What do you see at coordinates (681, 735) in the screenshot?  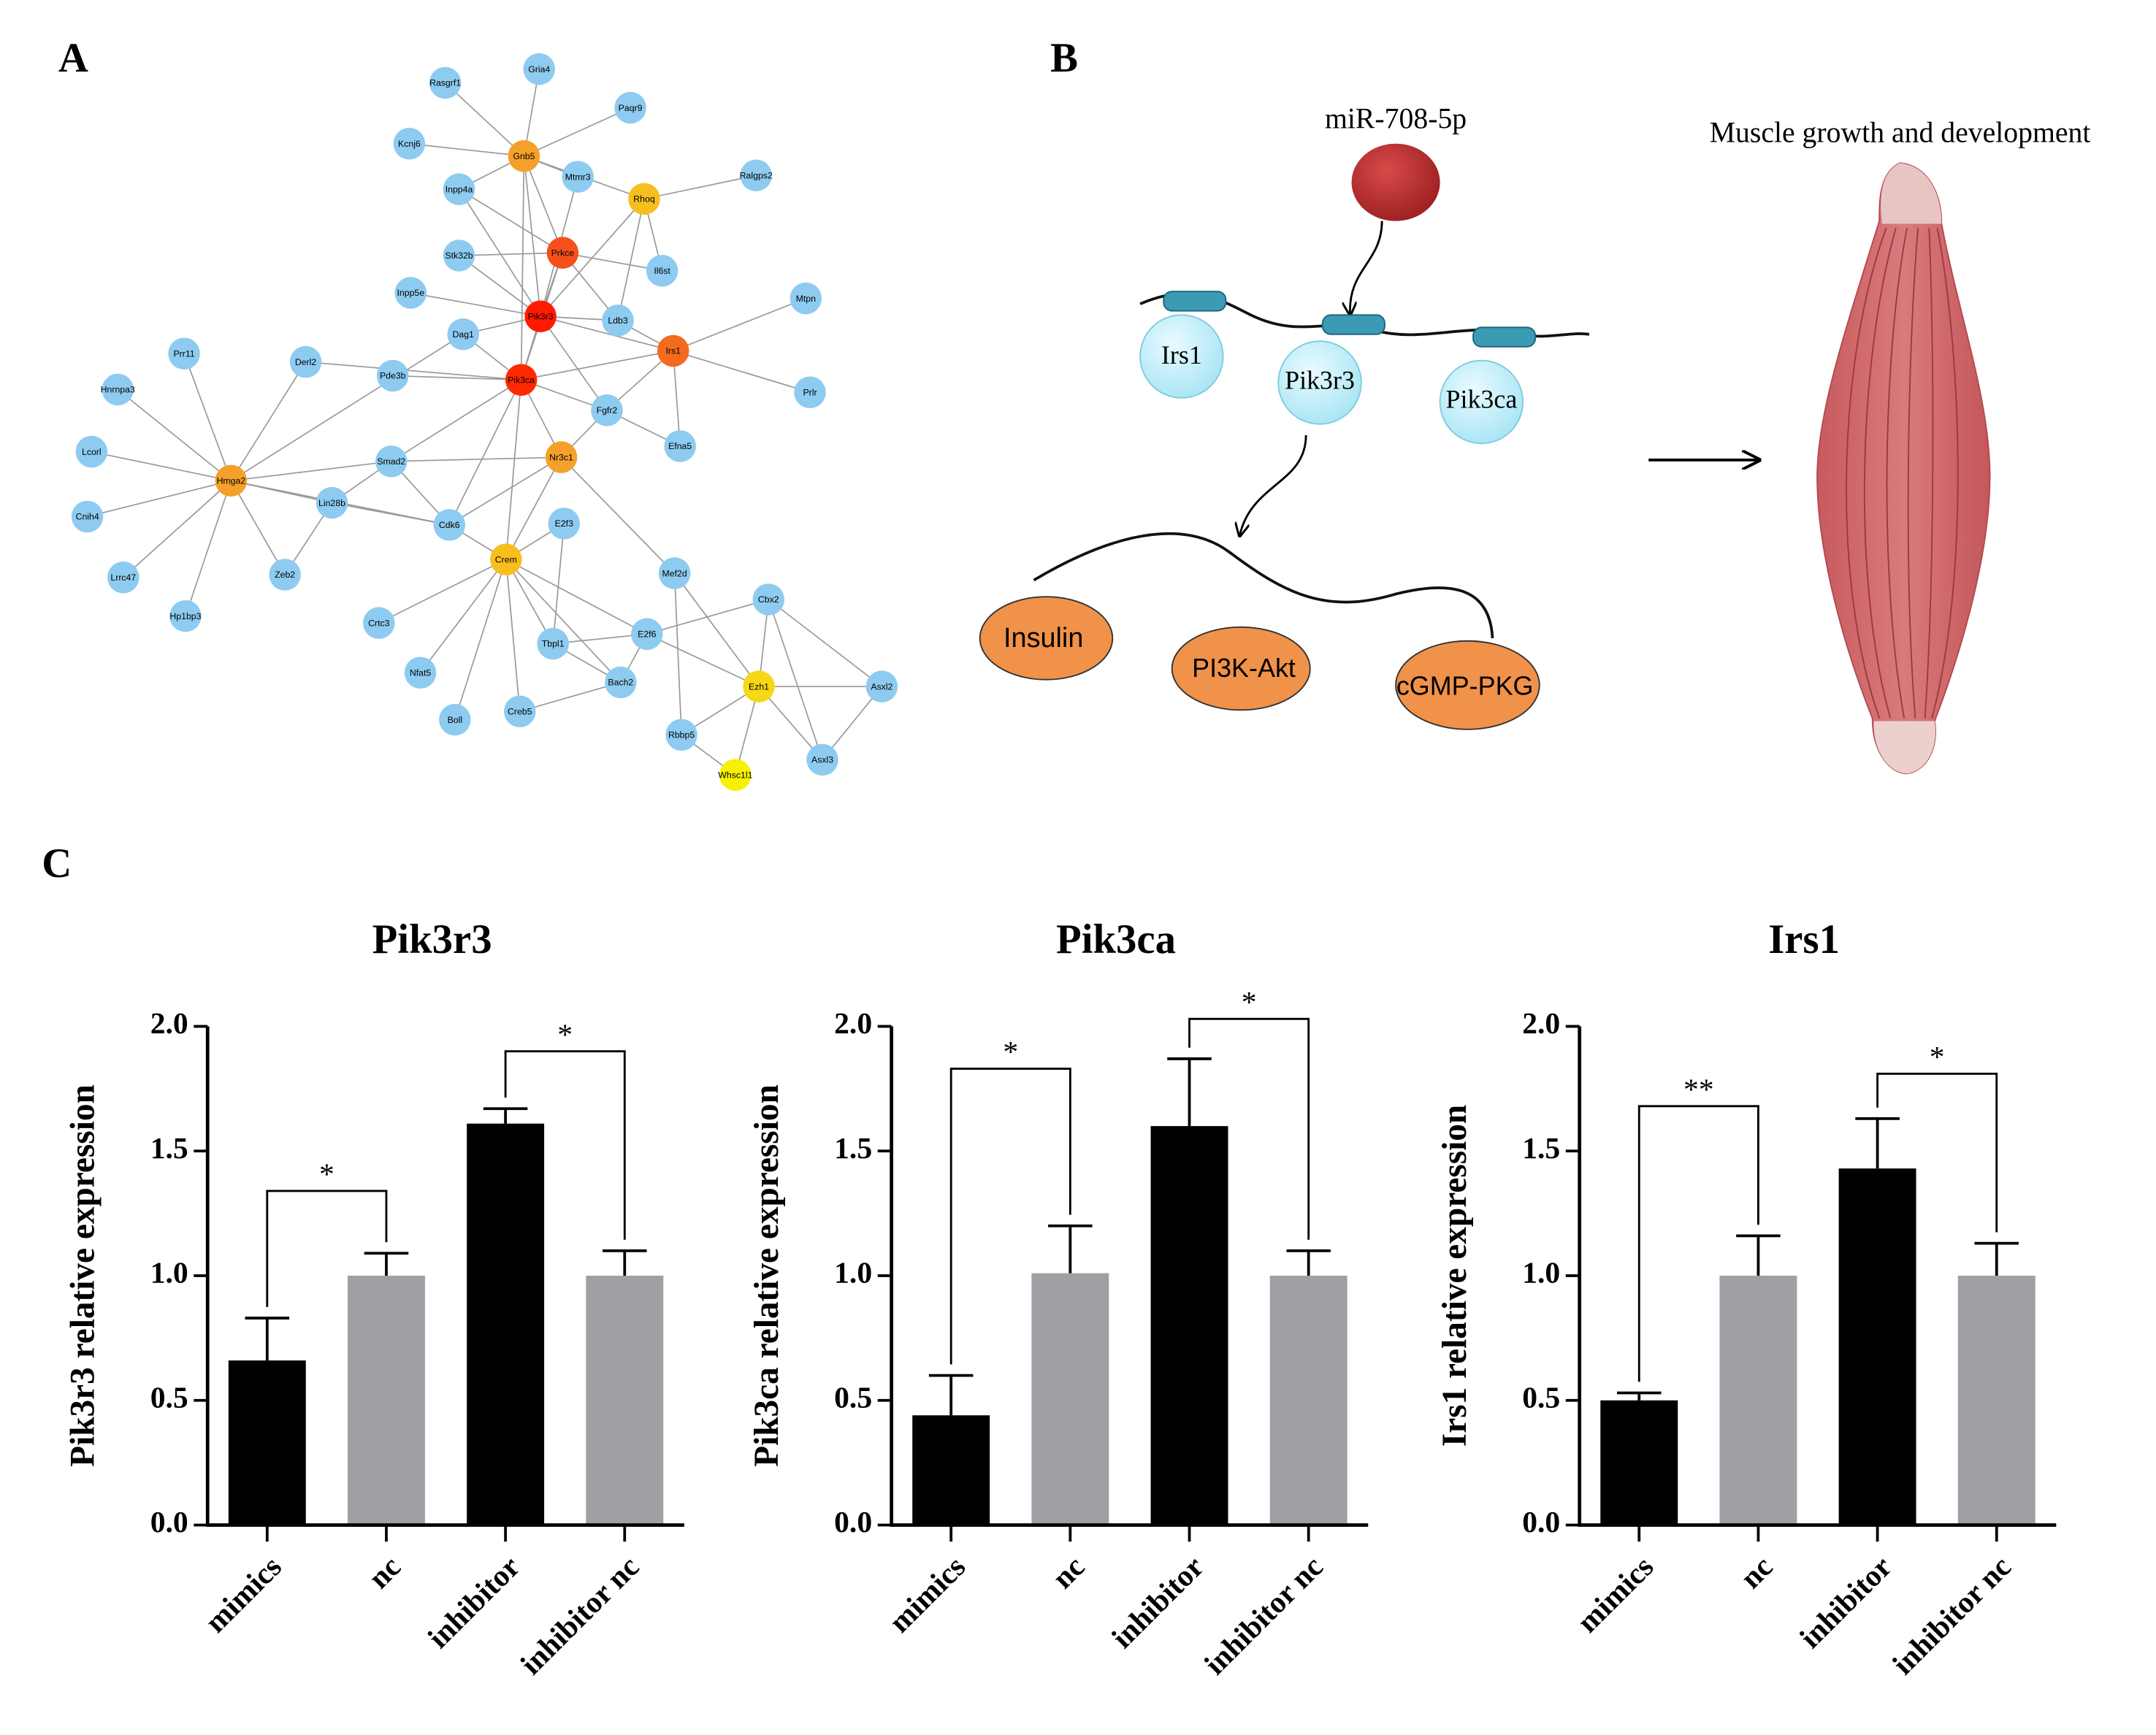 I see `node-label: Rbbp5` at bounding box center [681, 735].